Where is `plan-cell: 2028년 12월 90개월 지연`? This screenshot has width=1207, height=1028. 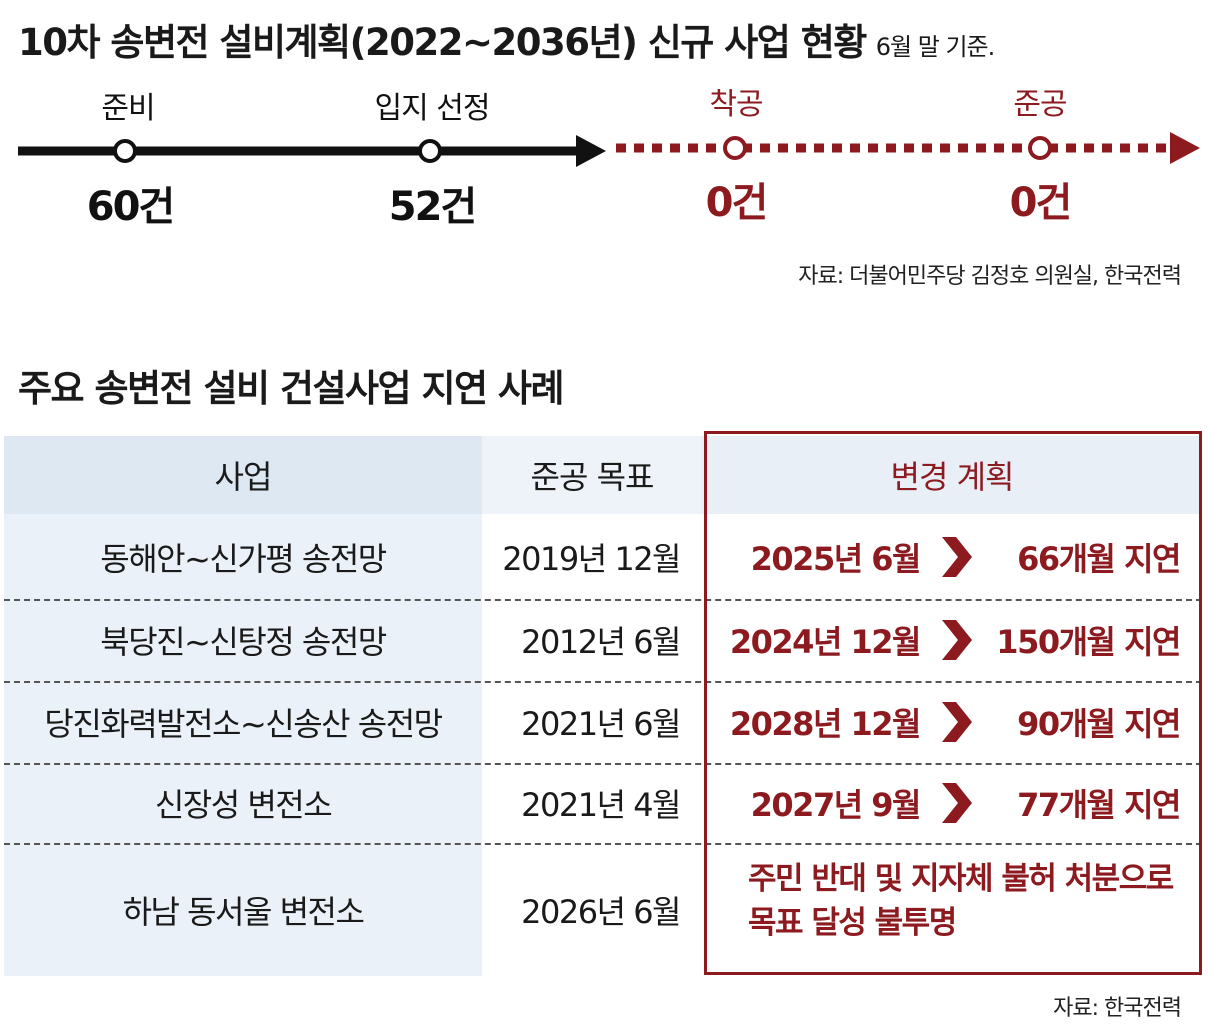
plan-cell: 2028년 12월 90개월 지연 is located at coordinates (952, 722).